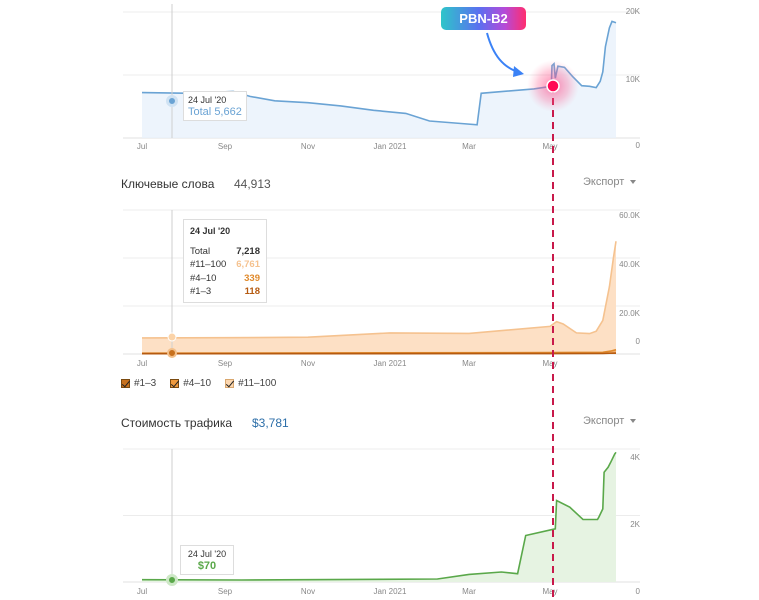  I want to click on y-tick-label: 40.0K, so click(630, 264).